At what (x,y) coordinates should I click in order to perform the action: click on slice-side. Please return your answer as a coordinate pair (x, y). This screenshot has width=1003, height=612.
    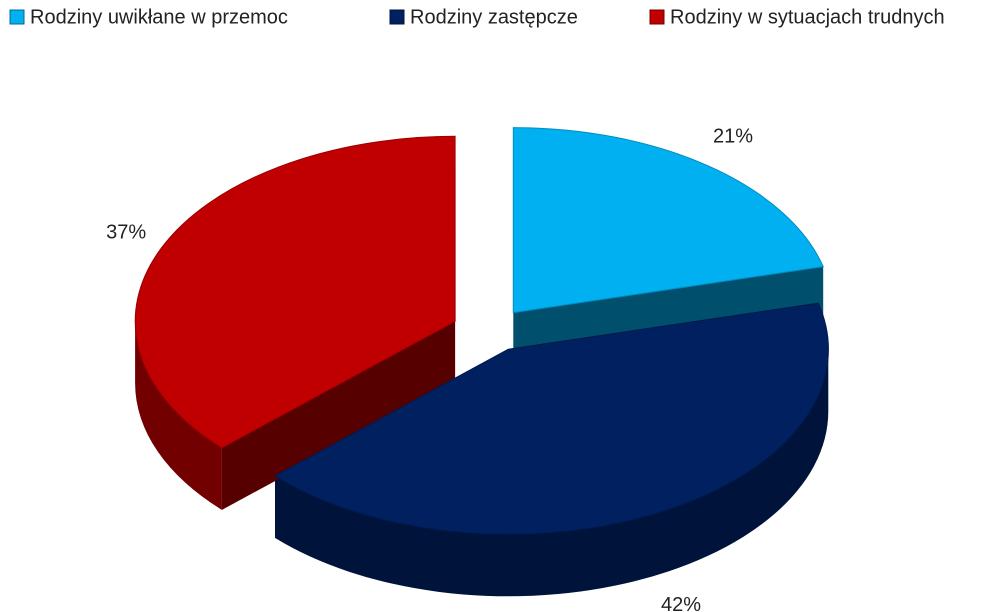
    Looking at the image, I should click on (178, 415).